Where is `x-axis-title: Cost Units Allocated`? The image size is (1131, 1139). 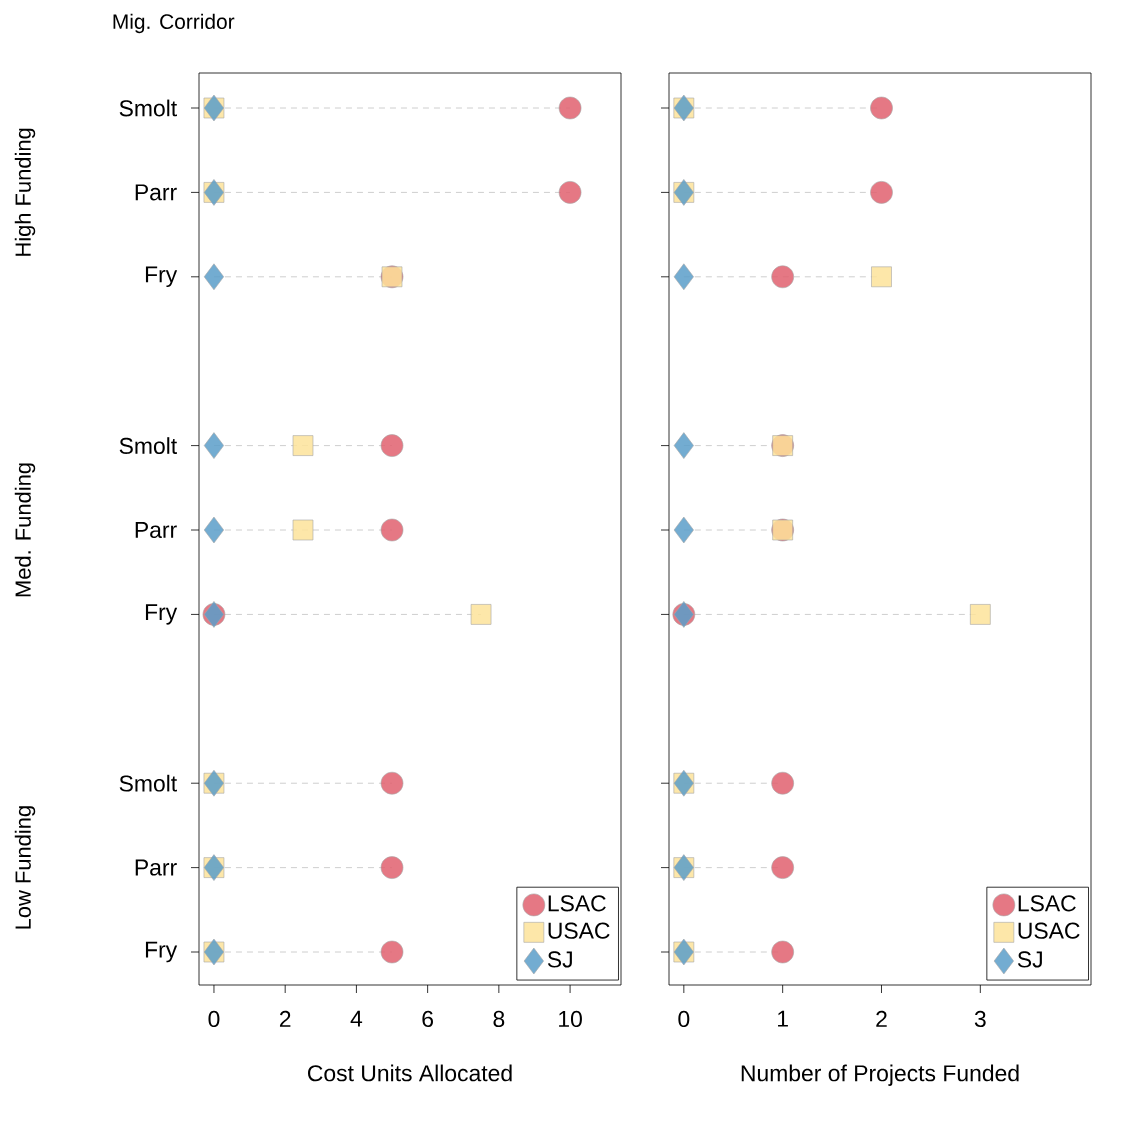 x-axis-title: Cost Units Allocated is located at coordinates (410, 1073).